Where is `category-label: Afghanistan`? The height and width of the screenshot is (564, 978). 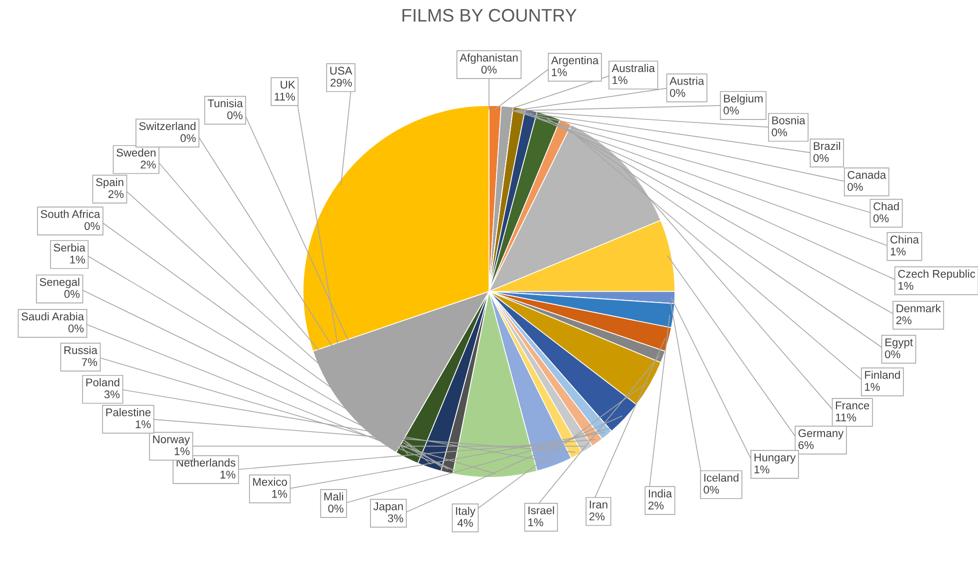
category-label: Afghanistan is located at coordinates (489, 58).